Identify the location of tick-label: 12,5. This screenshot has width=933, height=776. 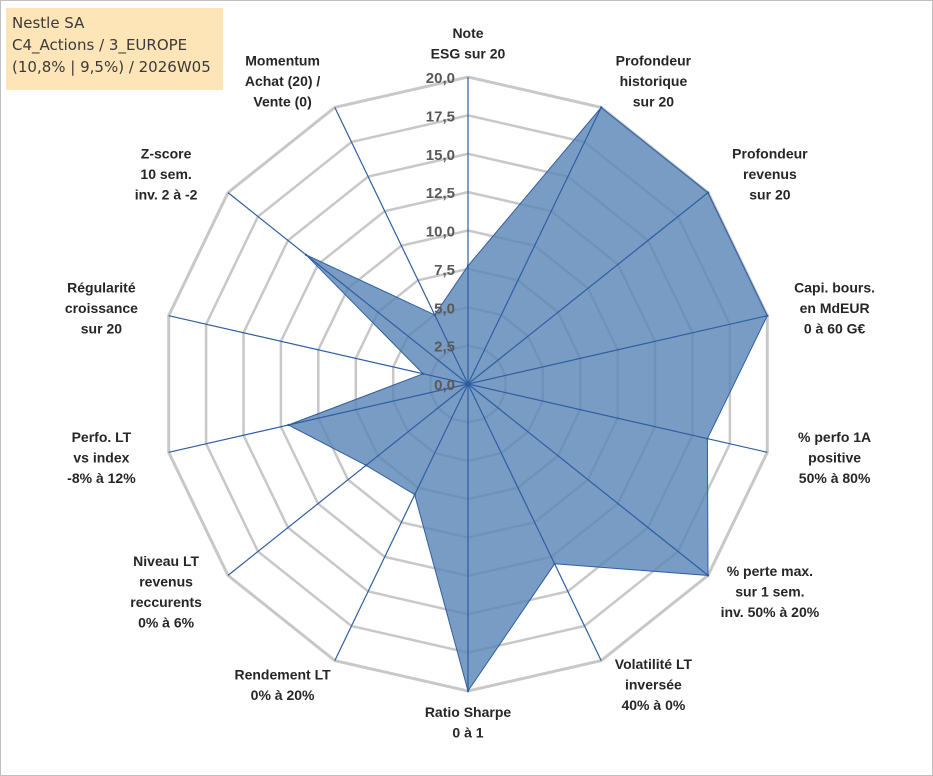
(440, 193).